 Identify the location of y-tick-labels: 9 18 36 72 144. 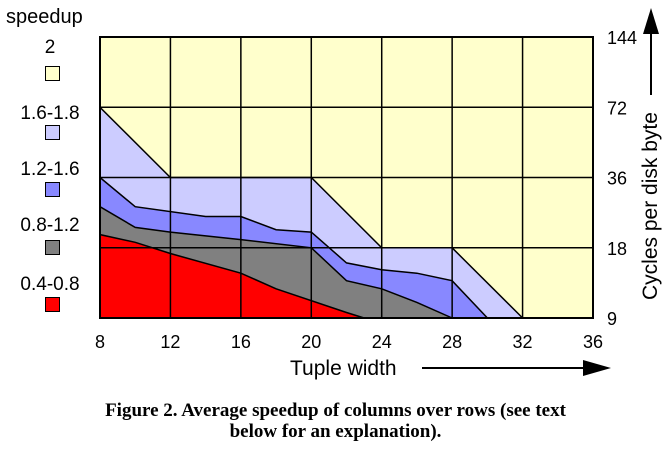
(622, 178).